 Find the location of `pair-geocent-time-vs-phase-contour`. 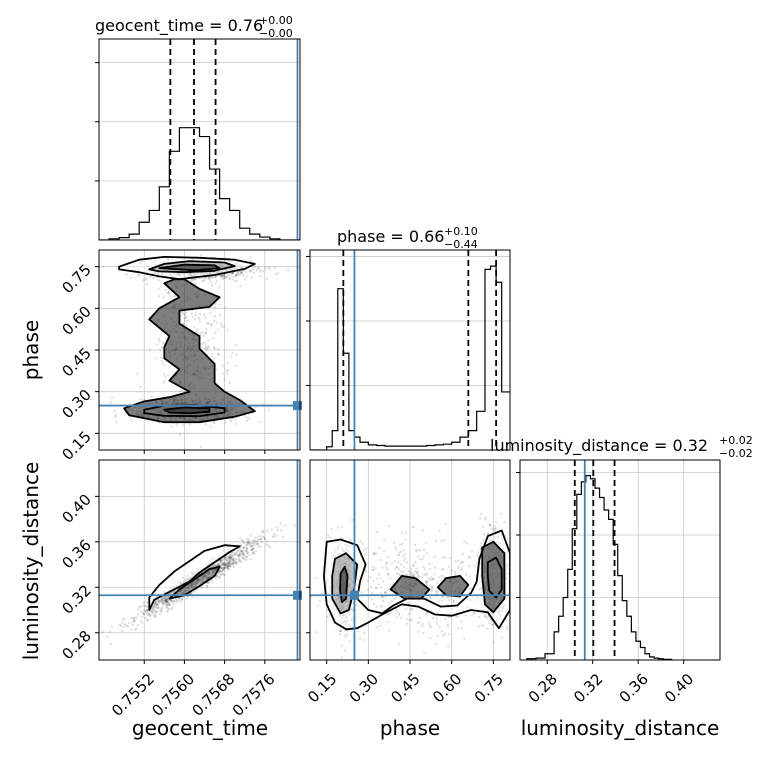

pair-geocent-time-vs-phase-contour is located at coordinates (189, 351).